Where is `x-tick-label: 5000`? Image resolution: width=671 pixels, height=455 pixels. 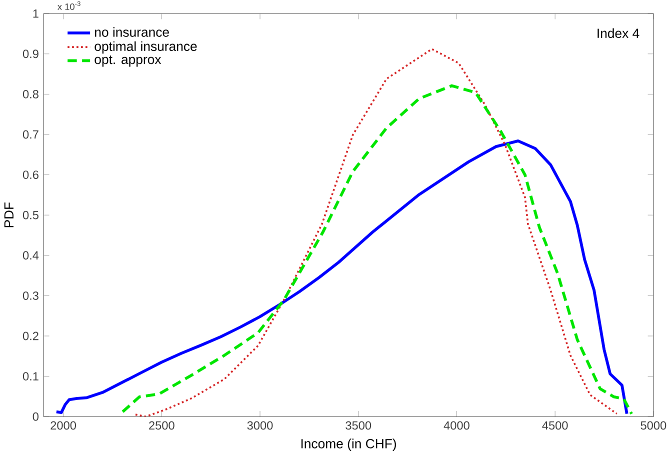
x-tick-label: 5000 is located at coordinates (653, 425).